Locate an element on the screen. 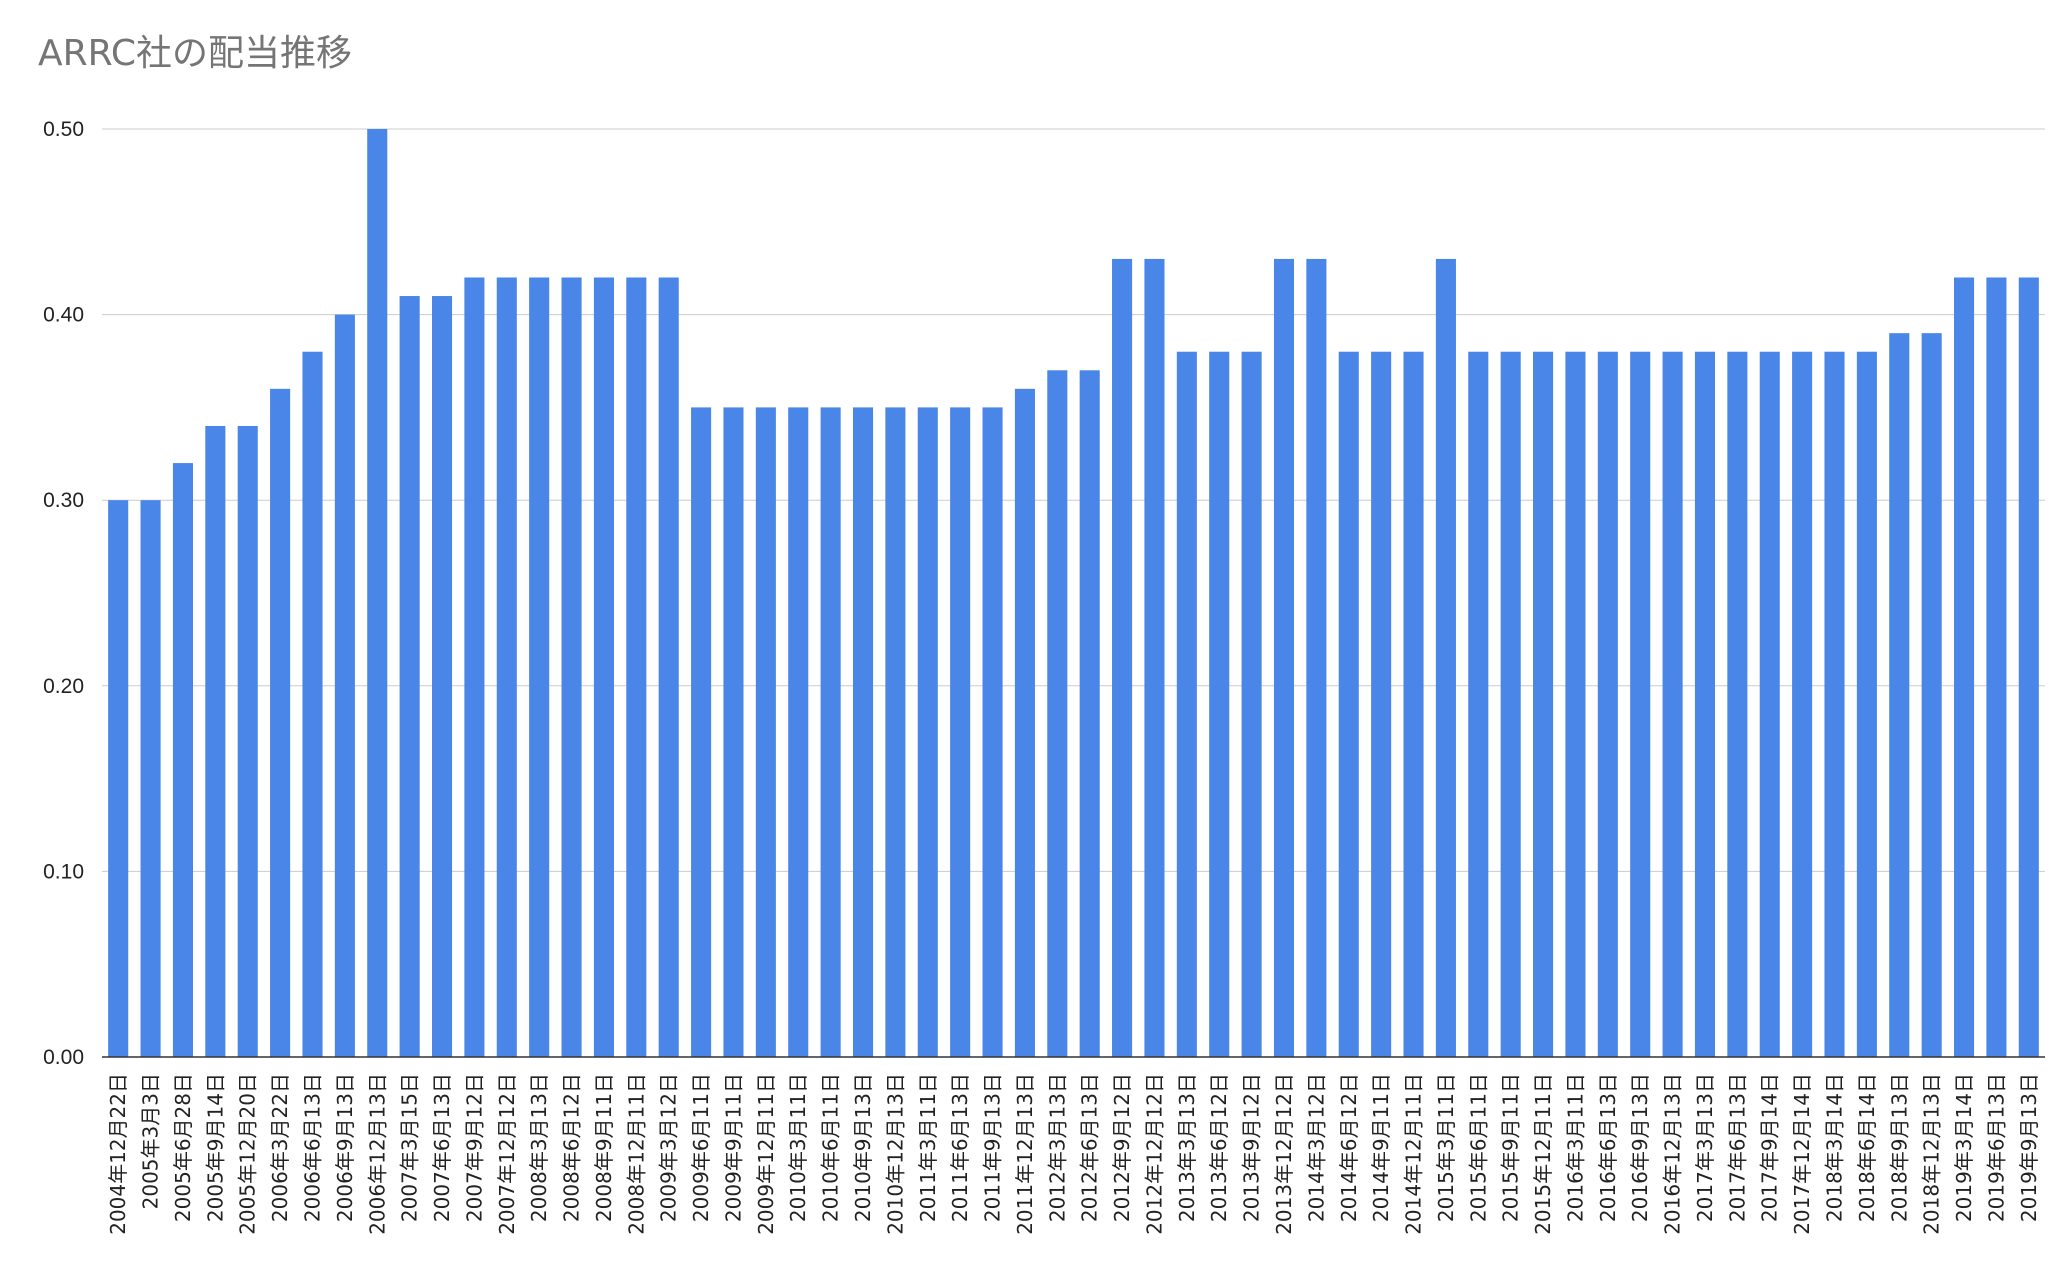  x-tick-label: 2012年6月13日 is located at coordinates (1090, 1147).